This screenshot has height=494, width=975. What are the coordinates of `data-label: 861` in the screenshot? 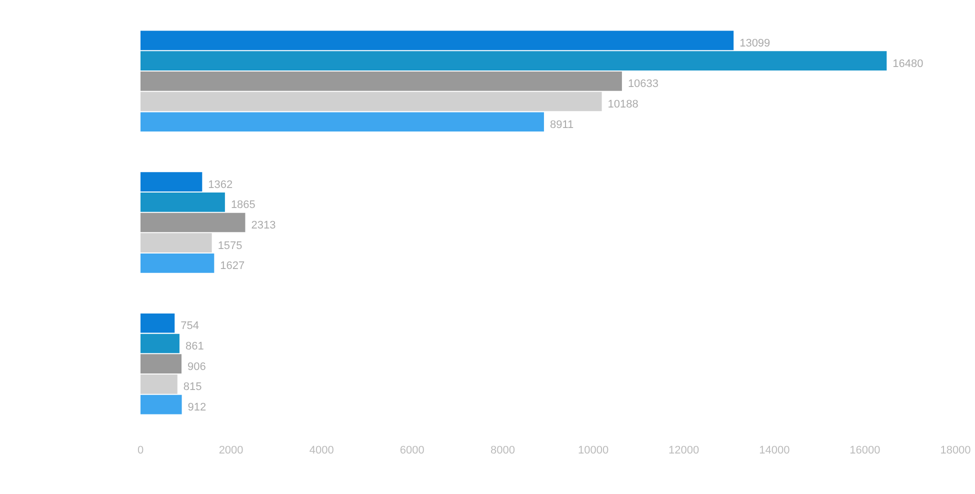 It's located at (194, 346).